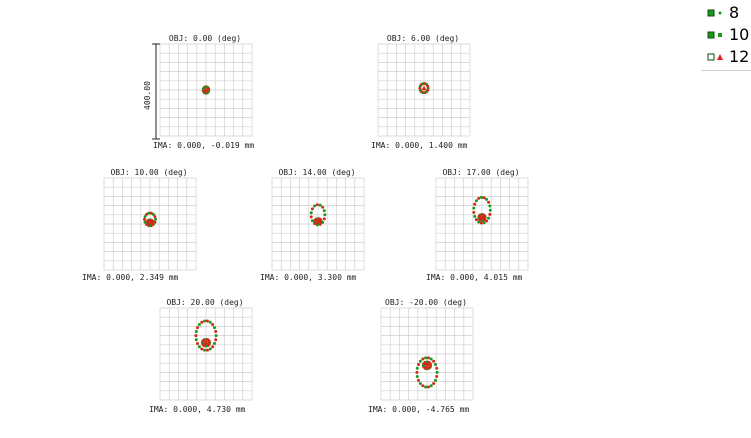  I want to click on scale-bar-label: 400.00, so click(147, 95).